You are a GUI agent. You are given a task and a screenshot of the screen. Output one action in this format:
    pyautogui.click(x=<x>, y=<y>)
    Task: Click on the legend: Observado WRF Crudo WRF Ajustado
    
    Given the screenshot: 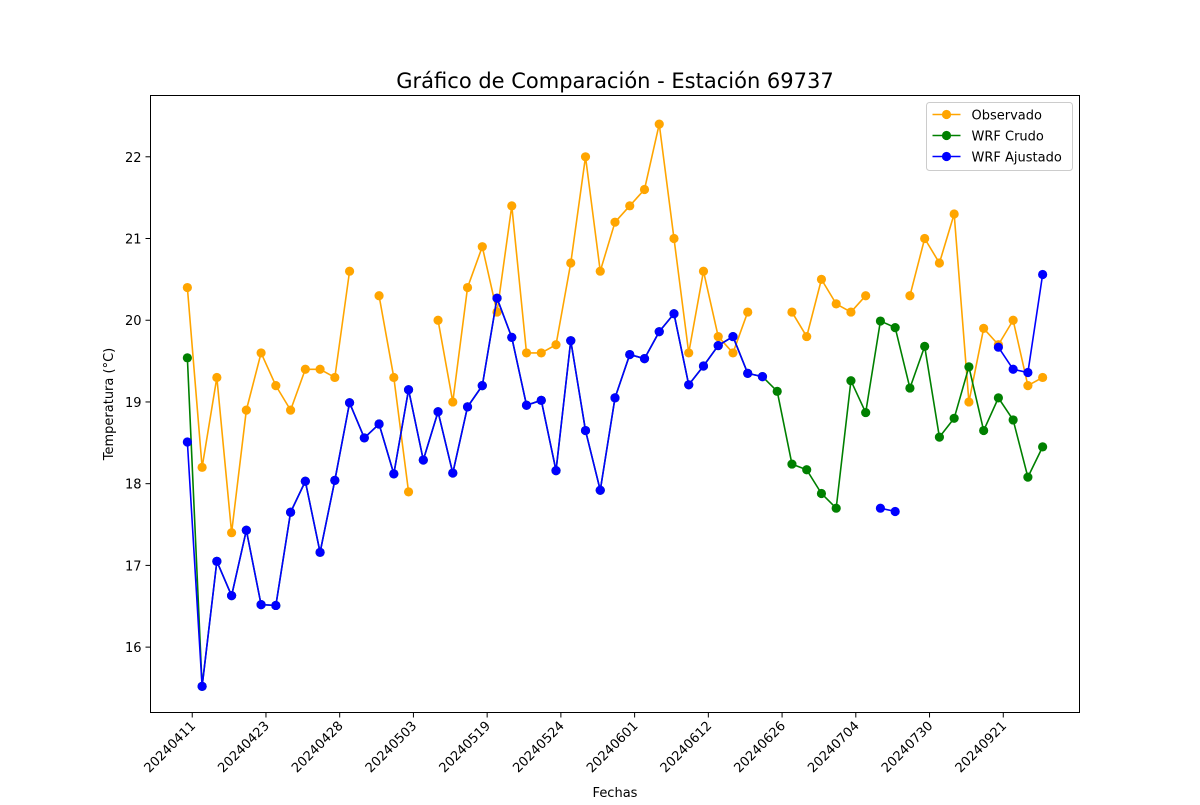 What is the action you would take?
    pyautogui.click(x=999, y=136)
    